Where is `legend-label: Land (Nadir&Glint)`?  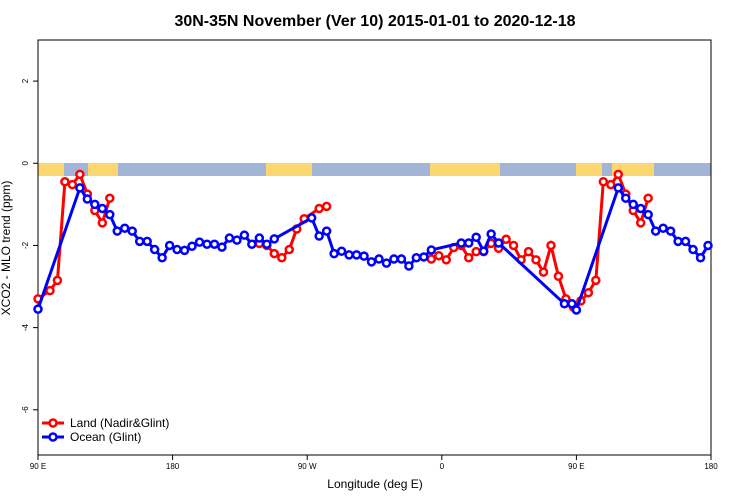 legend-label: Land (Nadir&Glint) is located at coordinates (119, 423).